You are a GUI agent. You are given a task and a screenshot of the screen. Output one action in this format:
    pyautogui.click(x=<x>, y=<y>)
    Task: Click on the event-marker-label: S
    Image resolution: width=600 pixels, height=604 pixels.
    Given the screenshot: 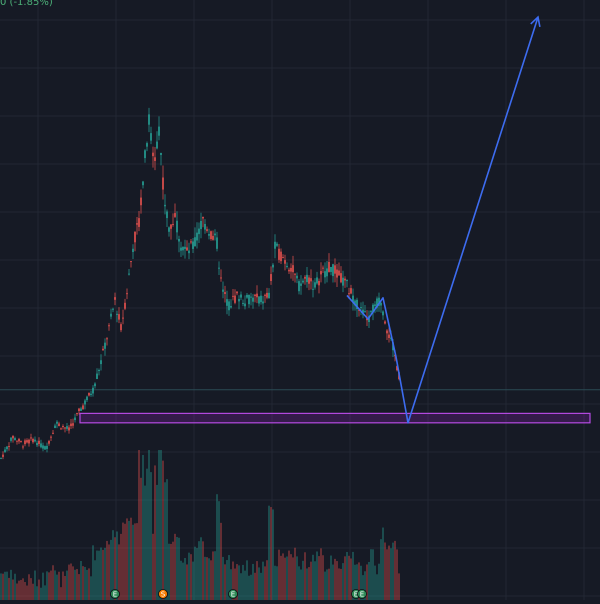 What is the action you would take?
    pyautogui.click(x=163, y=595)
    